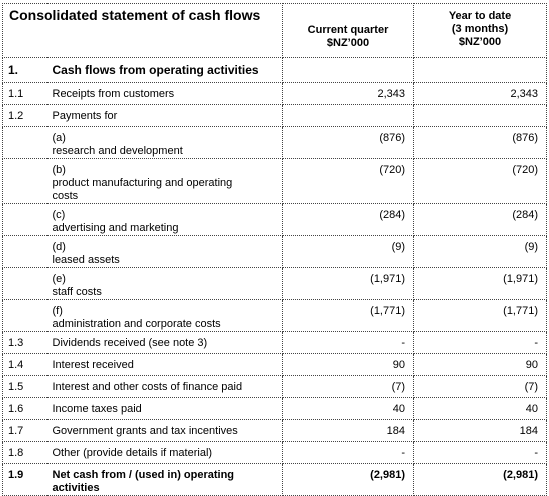 The height and width of the screenshot is (496, 549). I want to click on row-label: Interest received, so click(93, 365).